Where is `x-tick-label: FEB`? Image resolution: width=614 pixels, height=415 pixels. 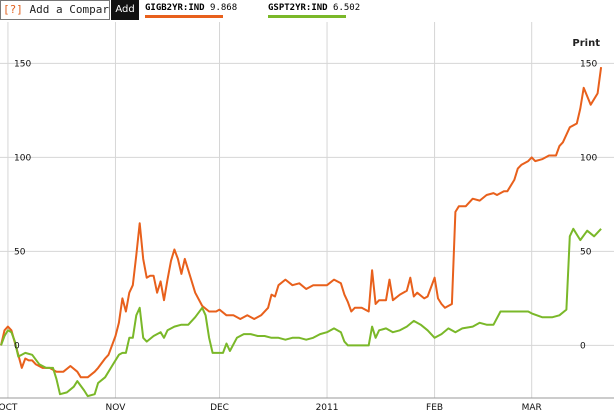
x-tick-label: FEB is located at coordinates (434, 408).